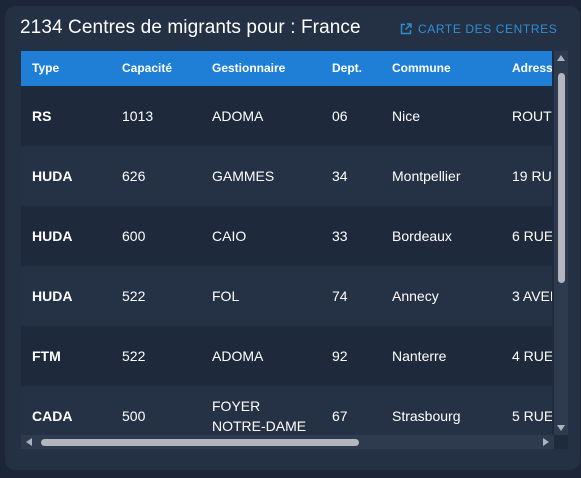 The image size is (581, 478). What do you see at coordinates (421, 68) in the screenshot?
I see `column-header-commune: Commune` at bounding box center [421, 68].